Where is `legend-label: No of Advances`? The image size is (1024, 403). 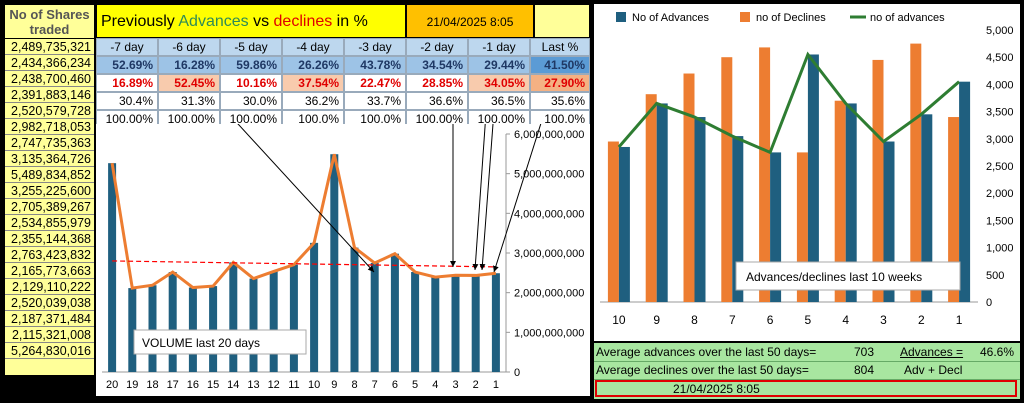 legend-label: No of Advances is located at coordinates (671, 18).